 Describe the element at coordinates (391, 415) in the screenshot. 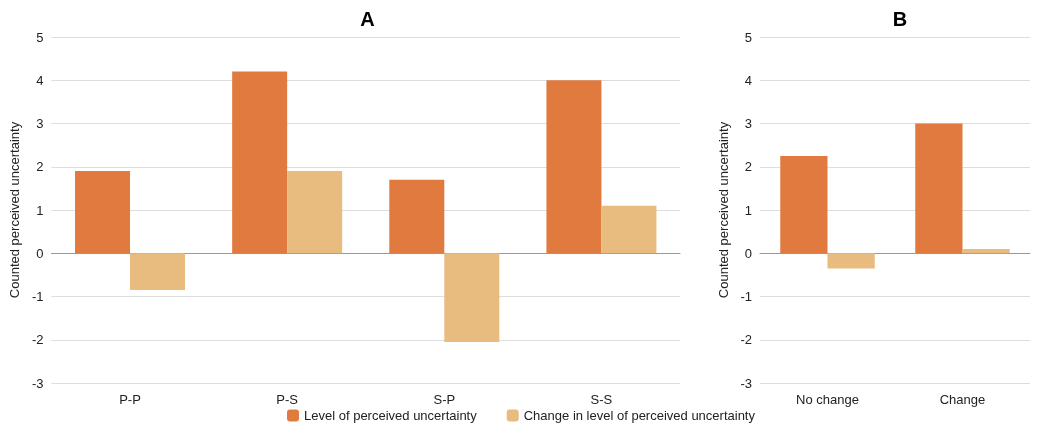

I see `legend-label: Level of perceived uncertainty` at that location.